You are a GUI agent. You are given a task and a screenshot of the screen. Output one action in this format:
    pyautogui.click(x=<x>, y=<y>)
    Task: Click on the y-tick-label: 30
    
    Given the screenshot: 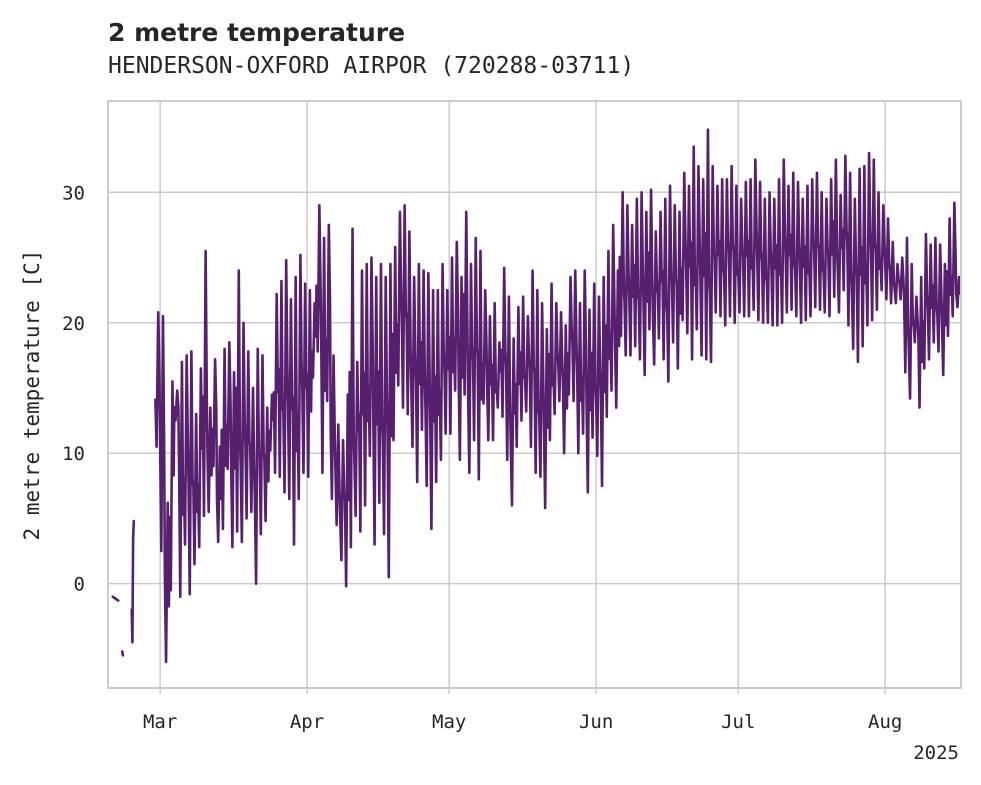 What is the action you would take?
    pyautogui.click(x=73, y=193)
    